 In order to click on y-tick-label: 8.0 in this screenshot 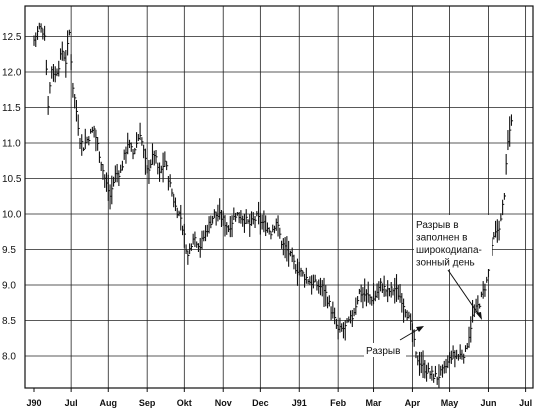, I will do `click(9, 357)`.